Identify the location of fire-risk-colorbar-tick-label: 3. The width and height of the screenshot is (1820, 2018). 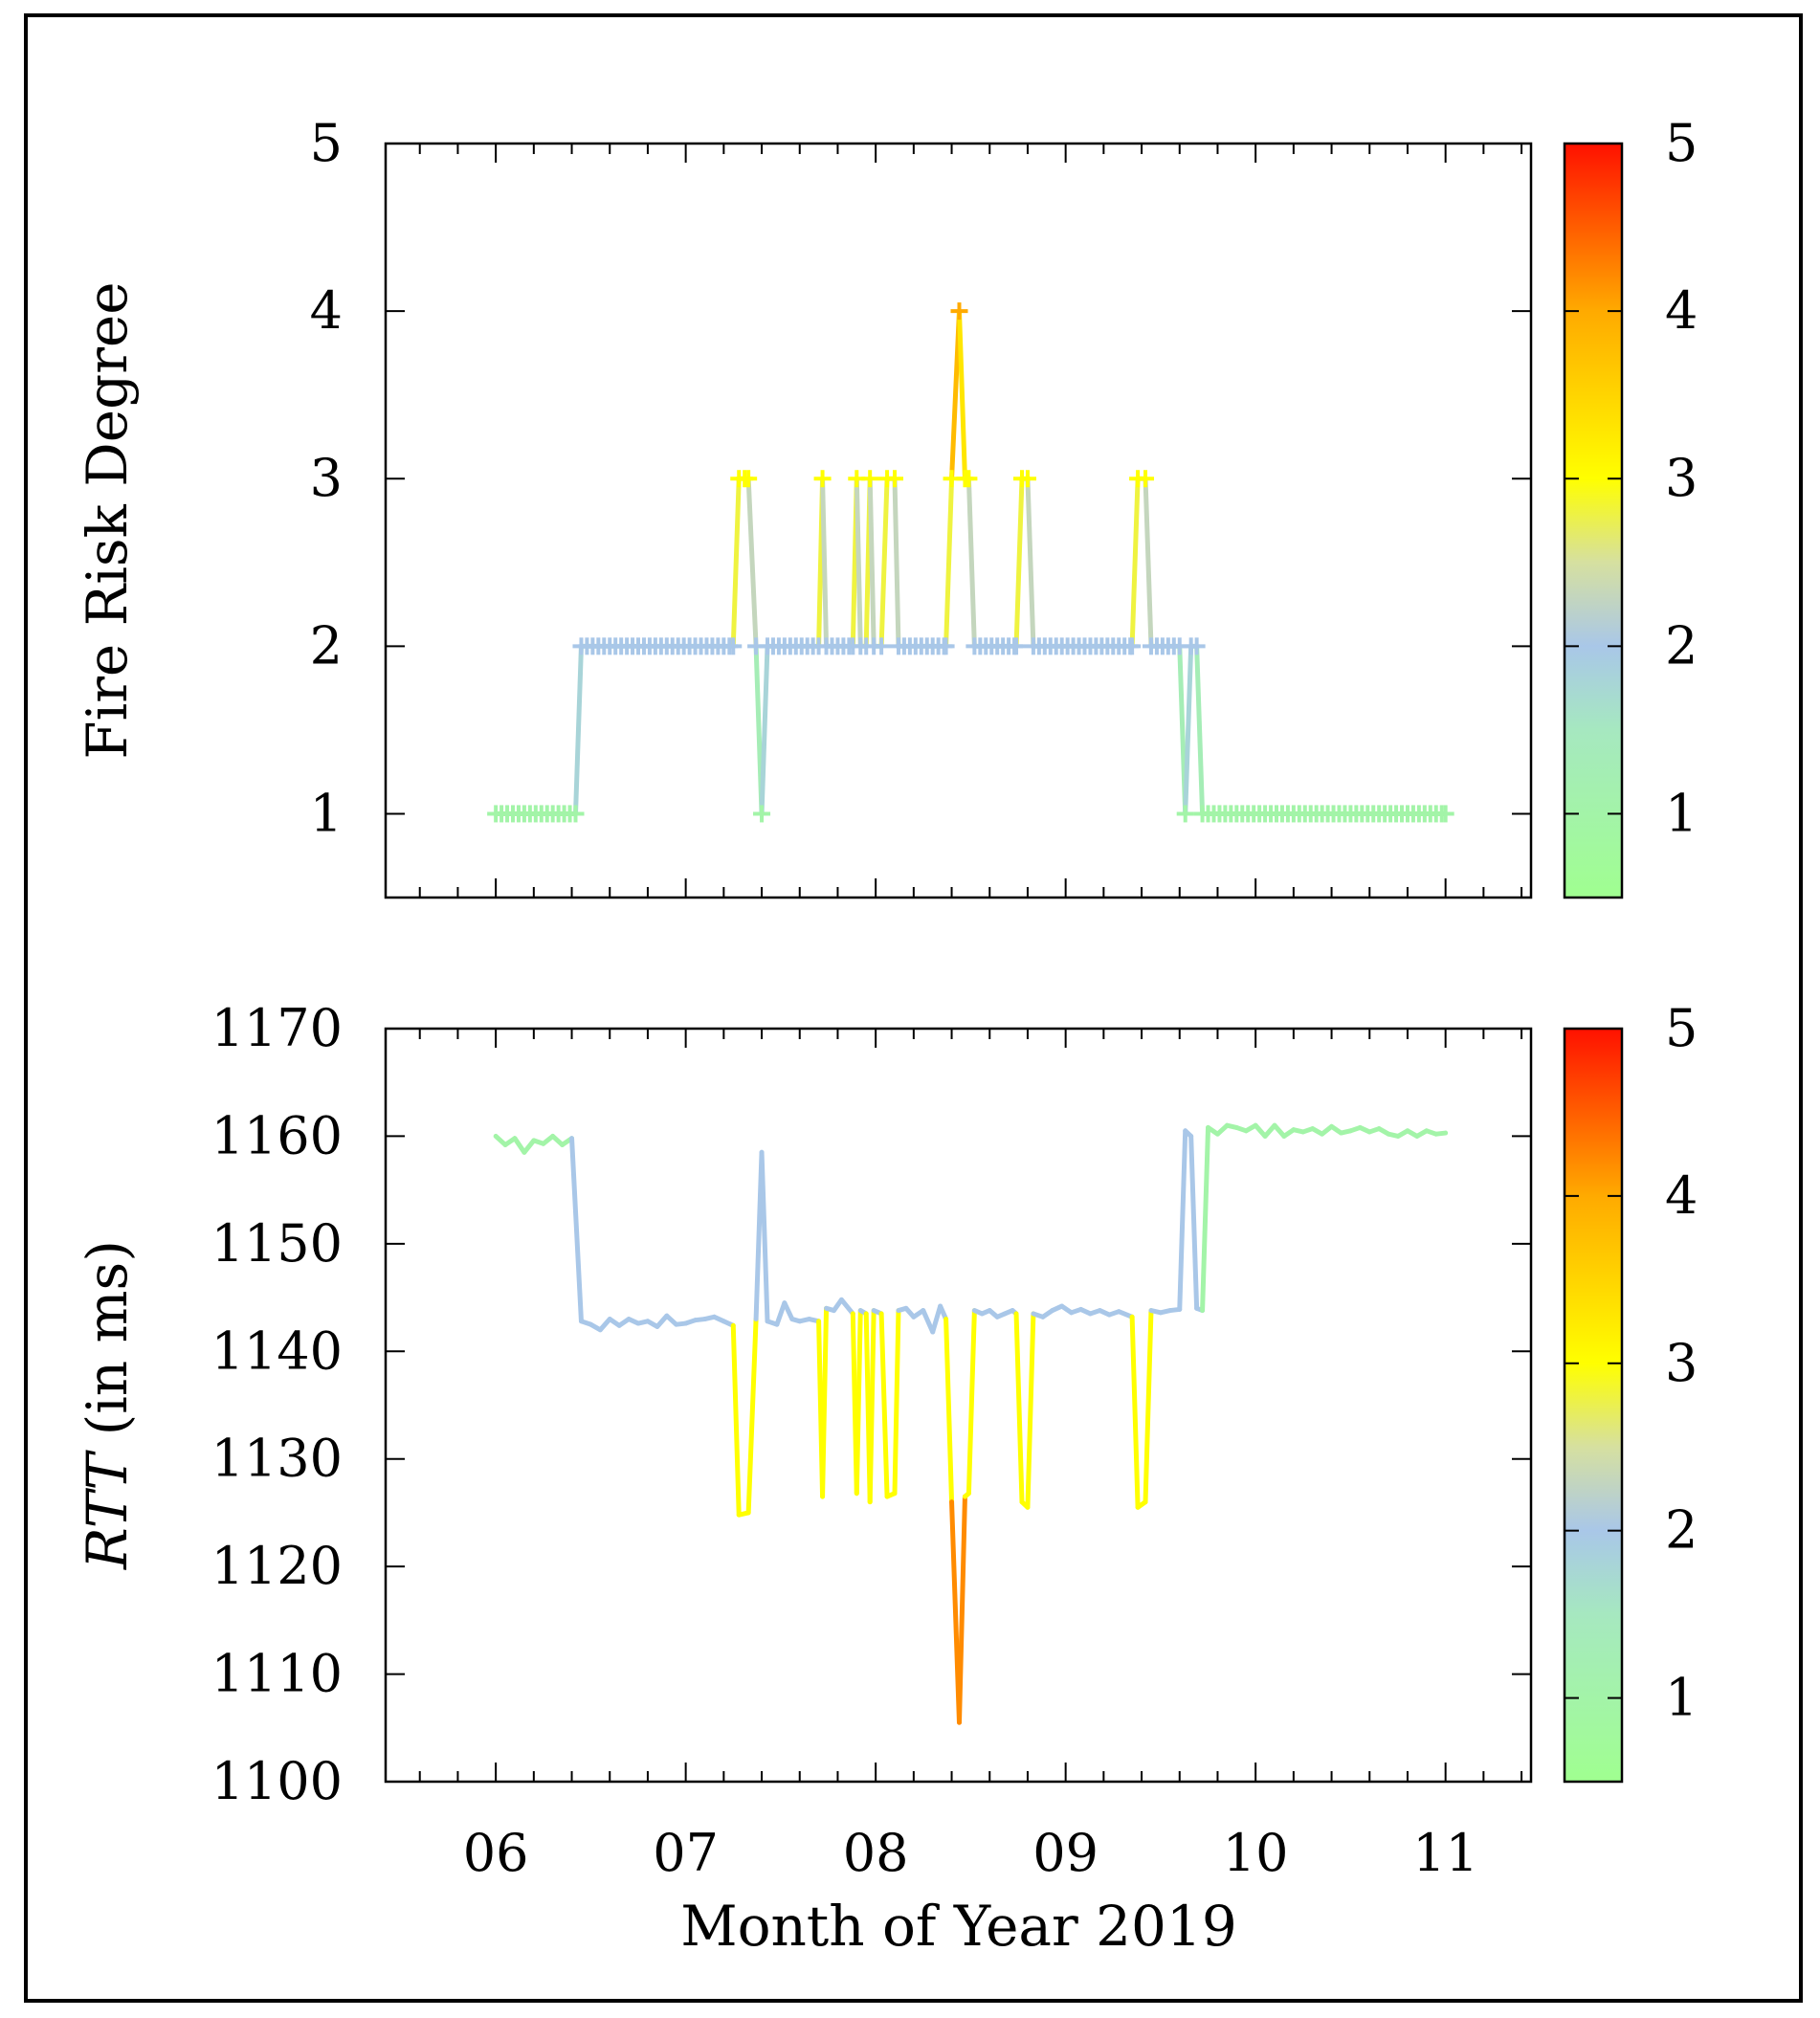
(1682, 478).